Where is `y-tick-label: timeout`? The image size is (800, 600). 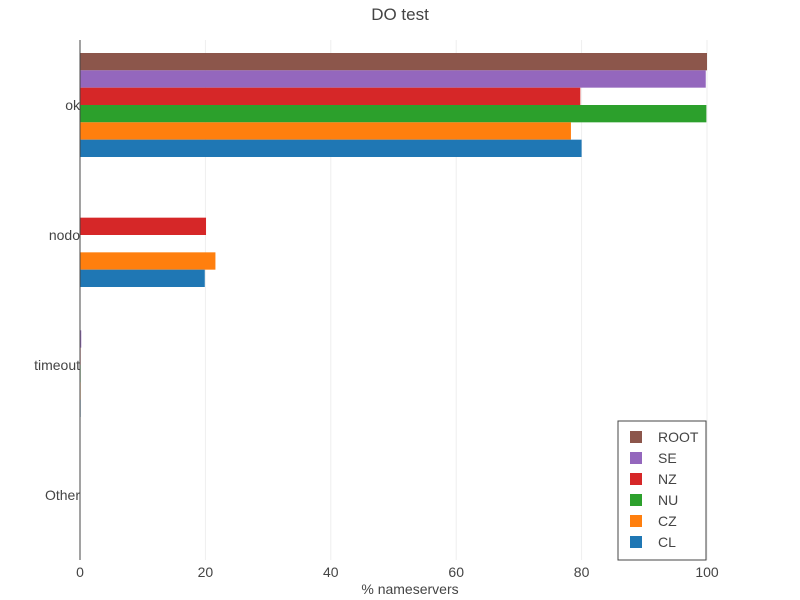
y-tick-label: timeout is located at coordinates (57, 365).